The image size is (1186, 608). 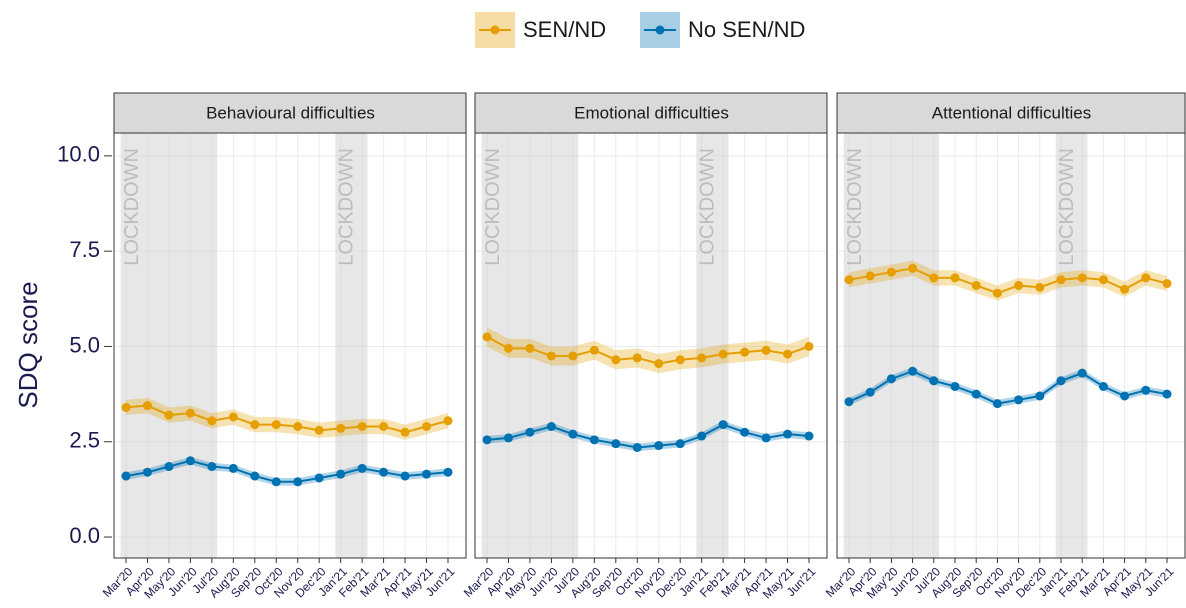 What do you see at coordinates (84, 535) in the screenshot?
I see `y-tick-label: 0.0` at bounding box center [84, 535].